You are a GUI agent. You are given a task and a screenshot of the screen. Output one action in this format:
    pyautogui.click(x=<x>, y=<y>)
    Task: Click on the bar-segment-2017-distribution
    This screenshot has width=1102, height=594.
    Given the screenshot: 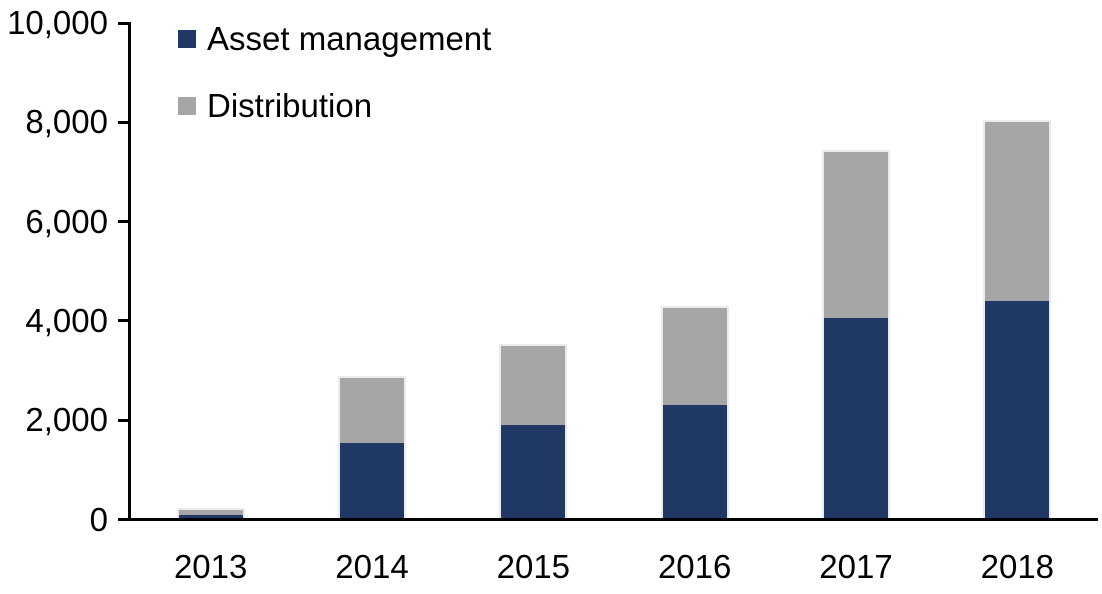 What is the action you would take?
    pyautogui.click(x=856, y=235)
    